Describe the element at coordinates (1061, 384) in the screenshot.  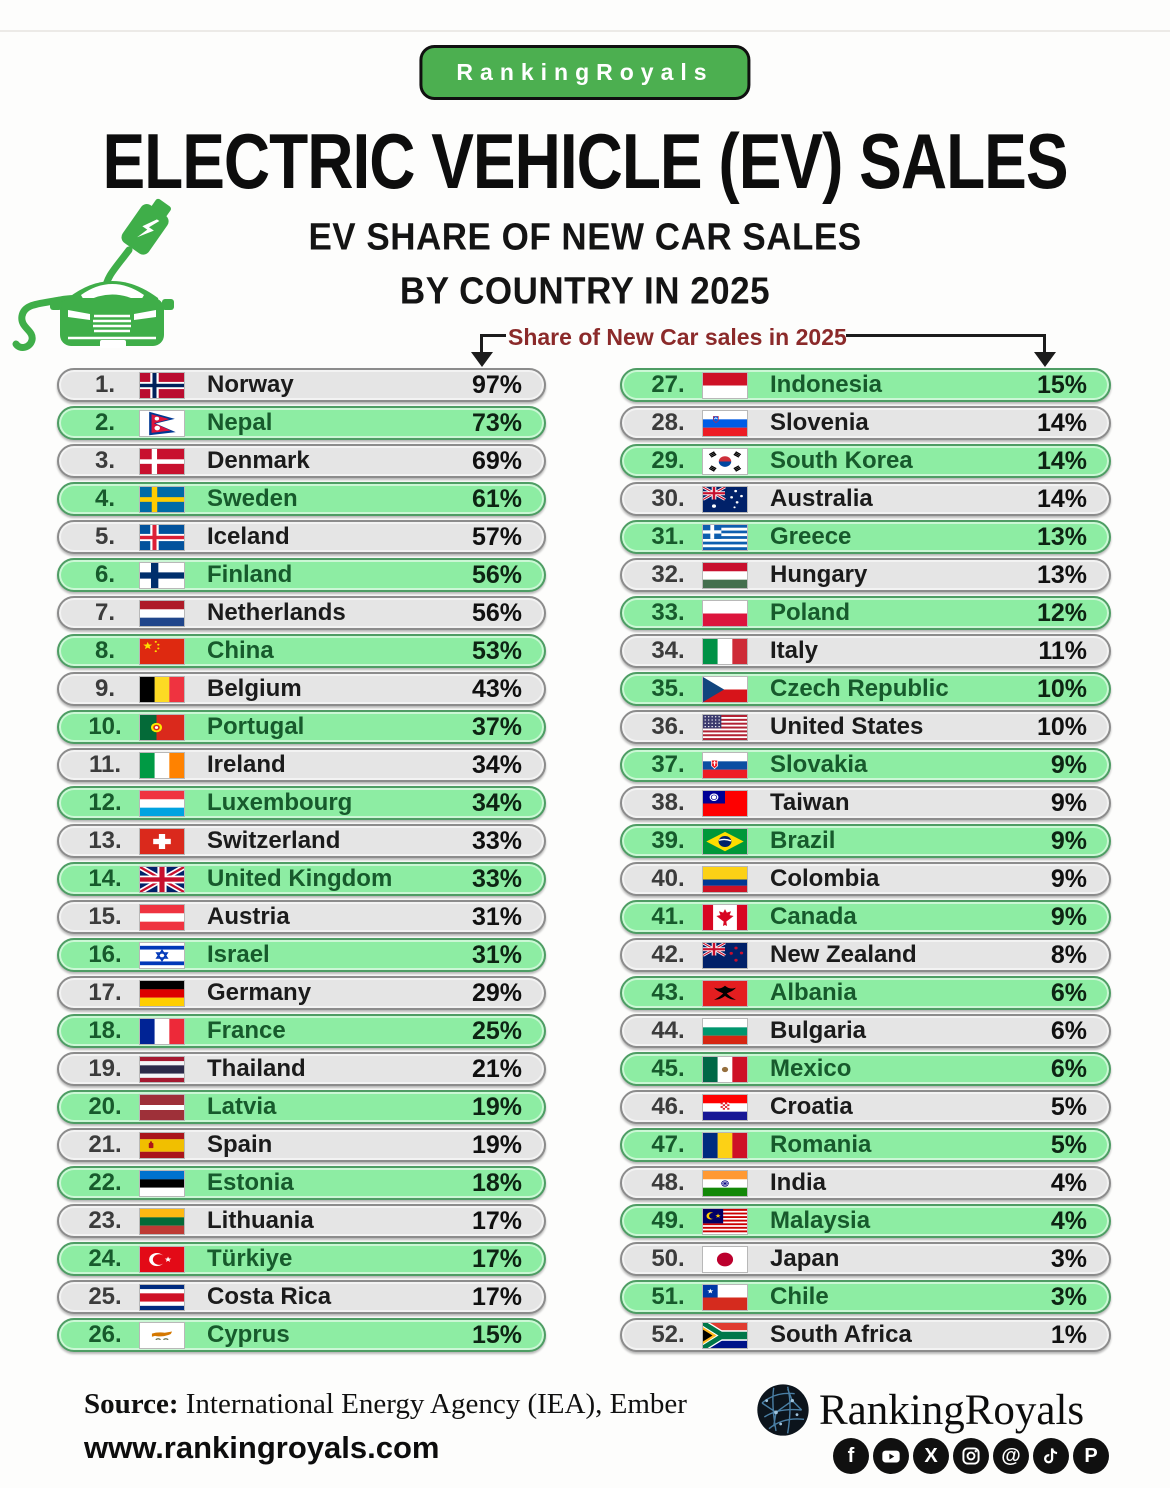
I see `ev-share-value: 15%` at that location.